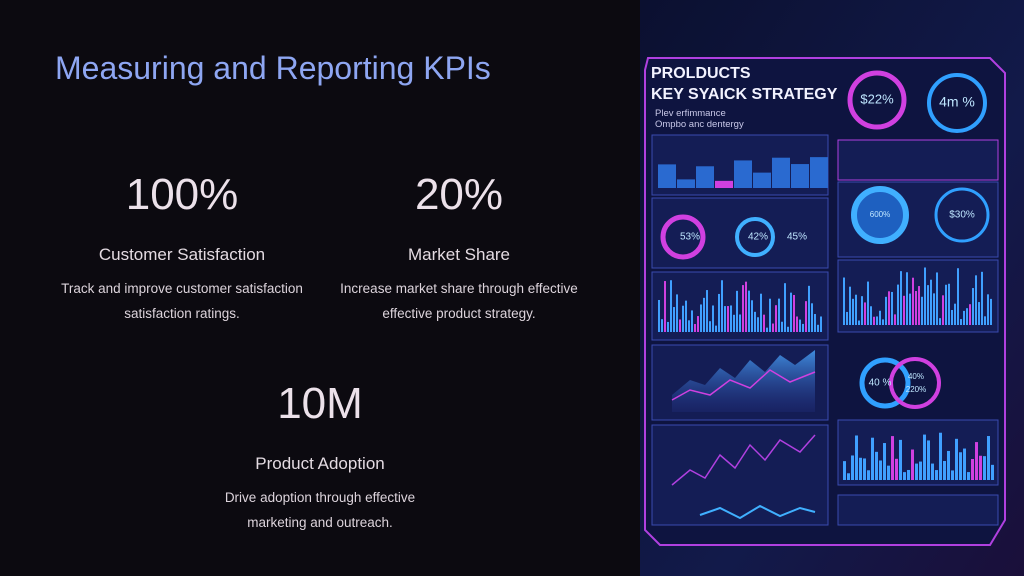 The height and width of the screenshot is (576, 1024). Describe the element at coordinates (757, 512) in the screenshot. I see `wave-decoration` at that location.